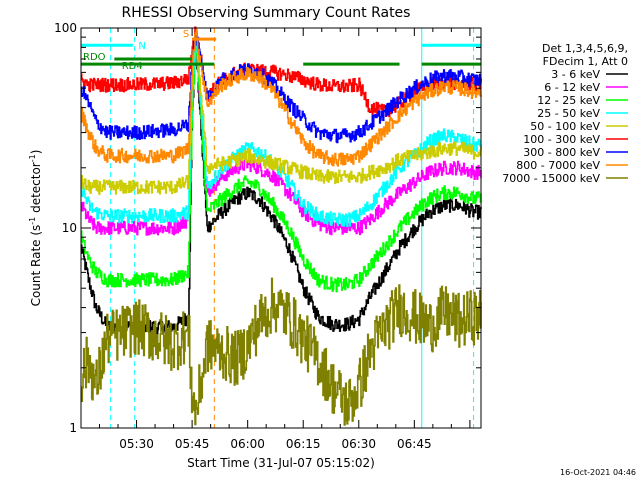  Describe the element at coordinates (585, 48) in the screenshot. I see `legend-header-1: Det 1,3,4,5,6,9,` at that location.